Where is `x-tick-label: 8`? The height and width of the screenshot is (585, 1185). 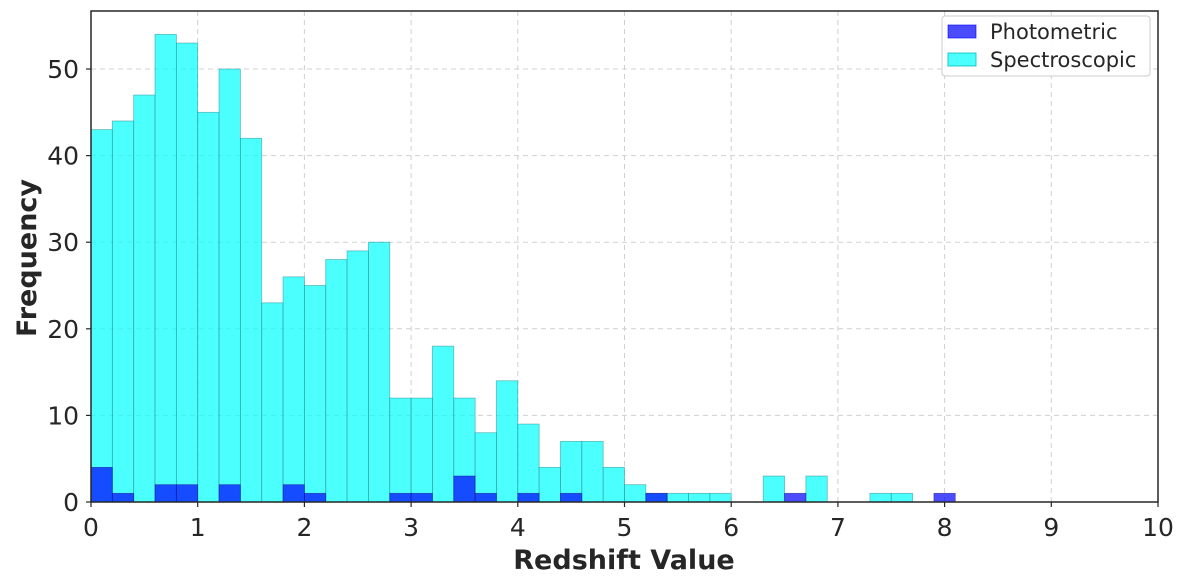
x-tick-label: 8 is located at coordinates (945, 527).